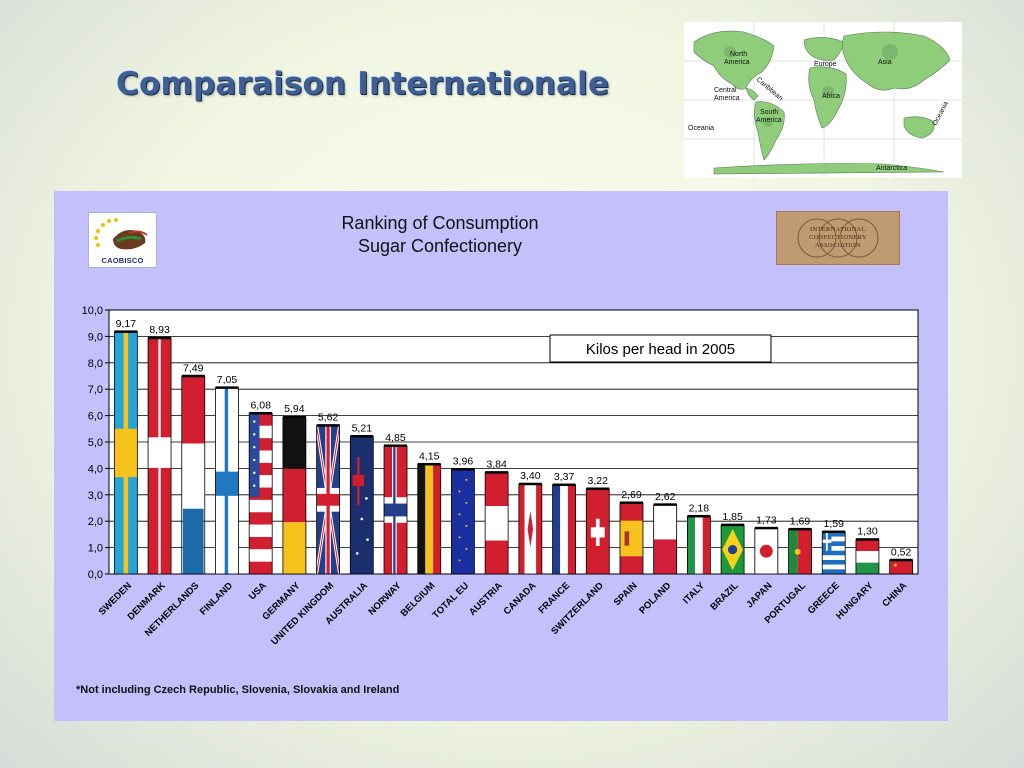 The image size is (1024, 768). I want to click on map-label-south-america-2: America, so click(769, 120).